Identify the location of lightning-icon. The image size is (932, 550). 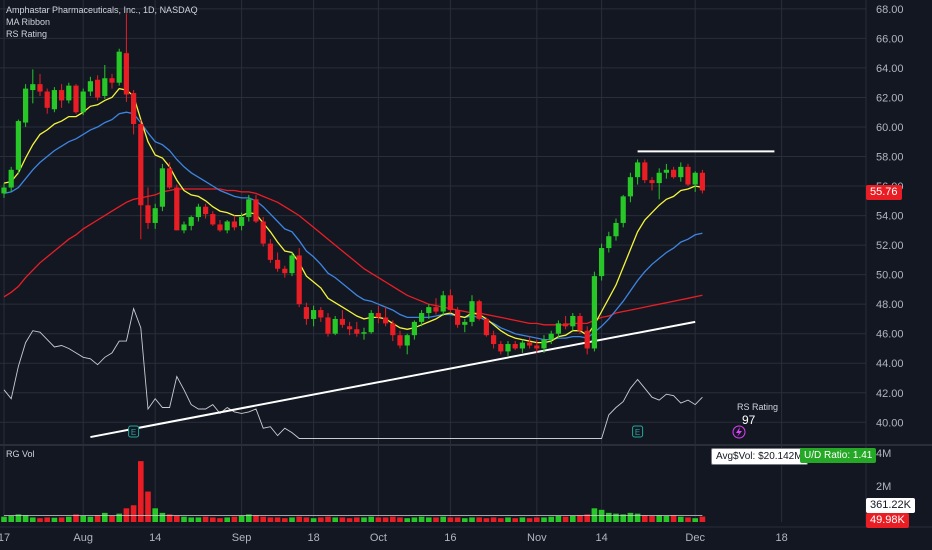
(739, 432).